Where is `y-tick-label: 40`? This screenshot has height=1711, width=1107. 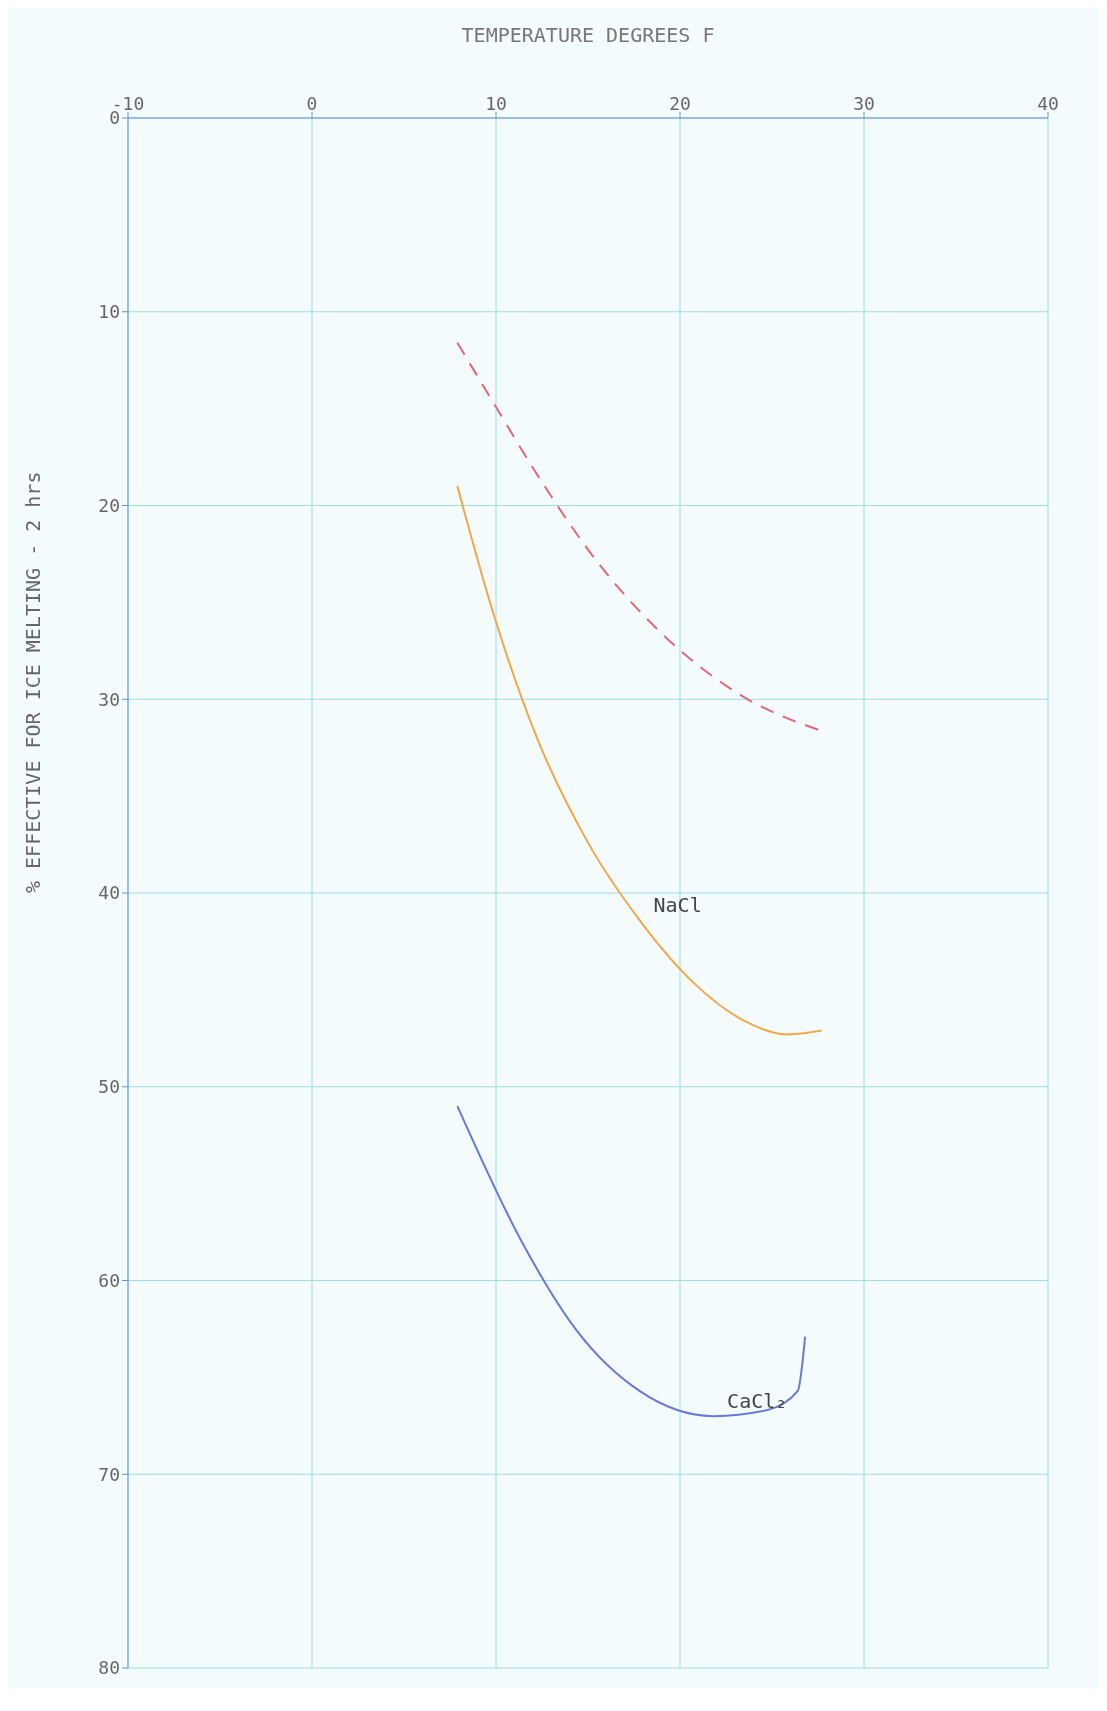
y-tick-label: 40 is located at coordinates (109, 893).